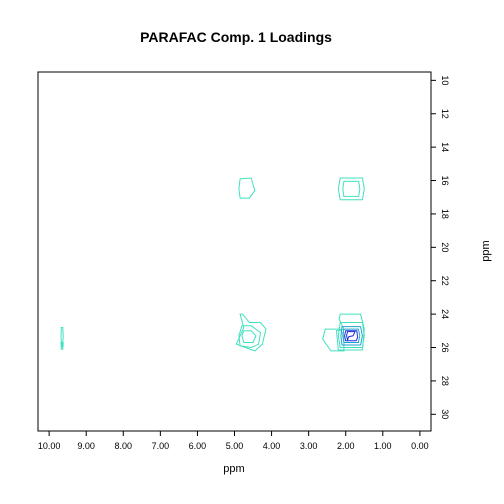 This screenshot has width=504, height=504. I want to click on x-tick-label: 10.00, so click(49, 446).